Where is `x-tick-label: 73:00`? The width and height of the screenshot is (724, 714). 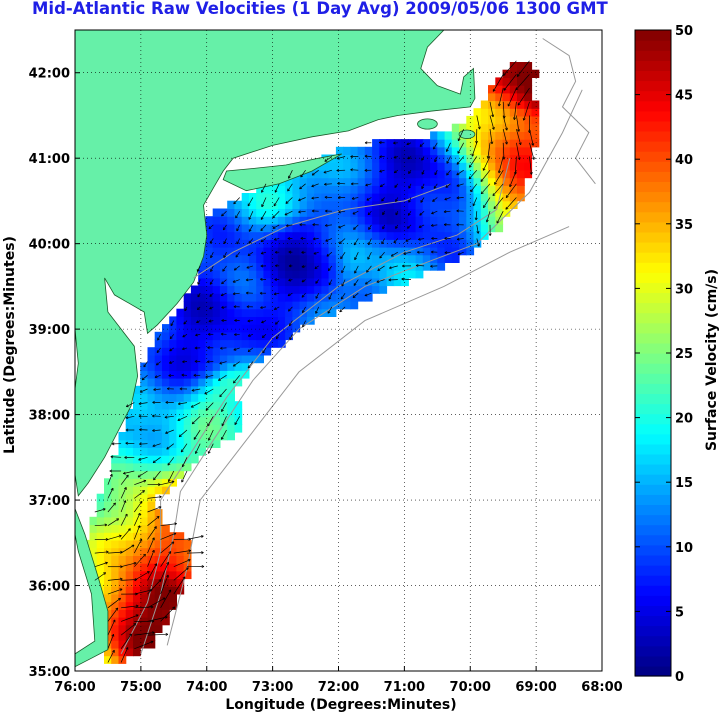 x-tick-label: 73:00 is located at coordinates (272, 687).